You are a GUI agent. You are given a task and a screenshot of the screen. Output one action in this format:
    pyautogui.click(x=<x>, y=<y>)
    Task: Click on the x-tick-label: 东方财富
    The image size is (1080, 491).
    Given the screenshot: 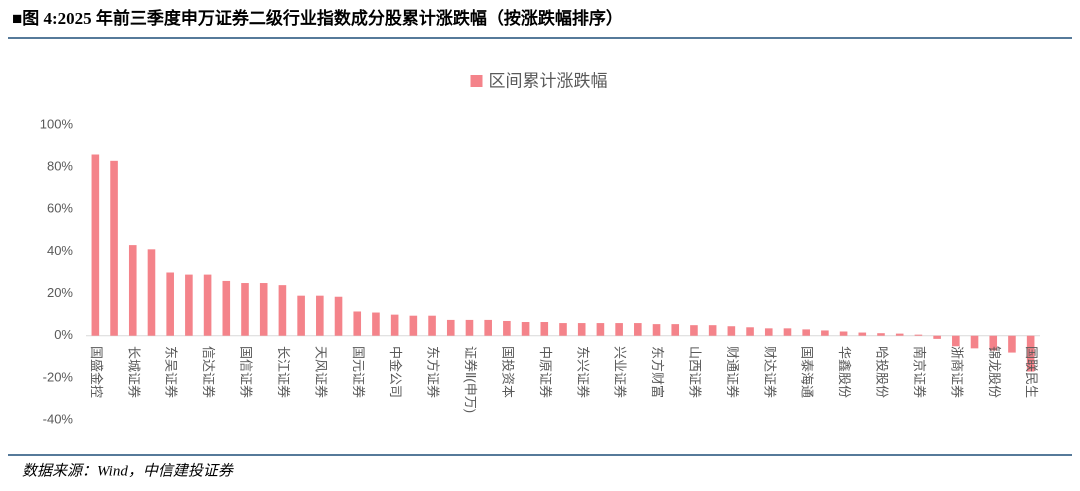 What is the action you would take?
    pyautogui.click(x=657, y=372)
    